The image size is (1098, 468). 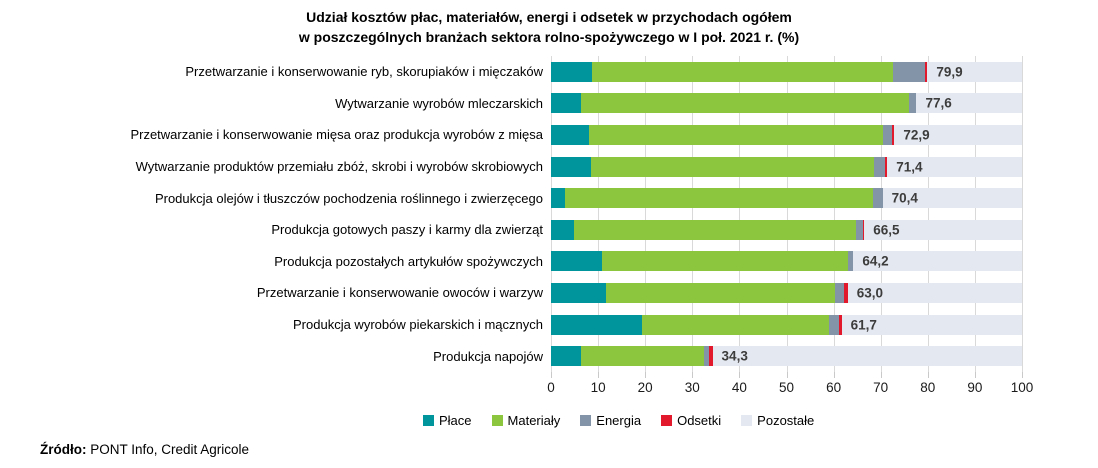 What do you see at coordinates (869, 293) in the screenshot?
I see `bar-value-label: 63,0` at bounding box center [869, 293].